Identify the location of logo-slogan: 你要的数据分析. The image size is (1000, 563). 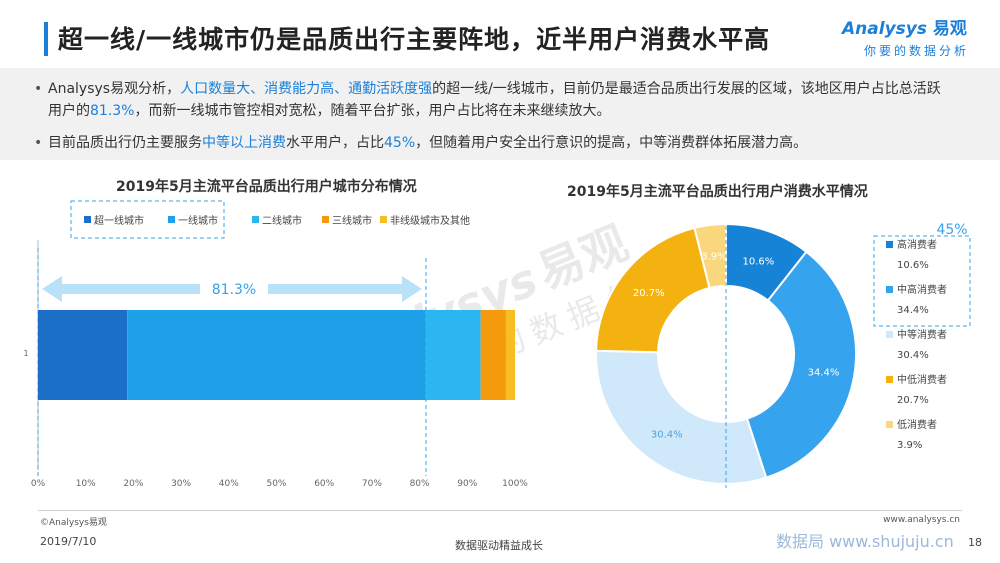
(917, 51).